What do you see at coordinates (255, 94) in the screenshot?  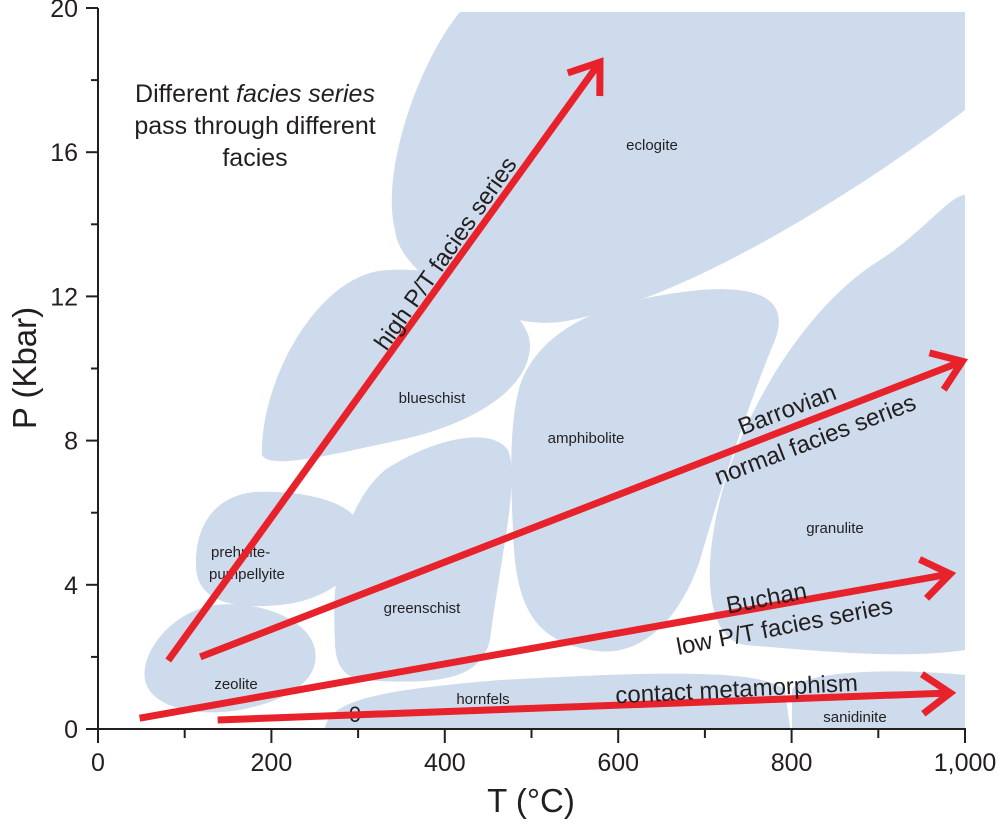 I see `note-line-1: Different facies series` at bounding box center [255, 94].